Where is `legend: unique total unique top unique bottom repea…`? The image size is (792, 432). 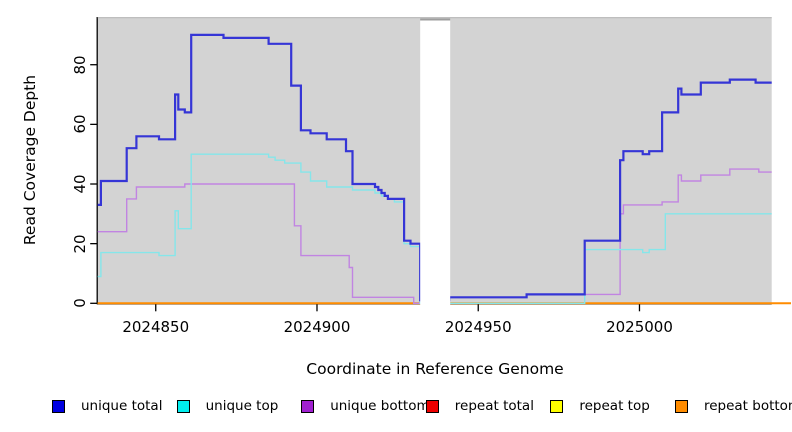 legend: unique total unique top unique bottom repea… is located at coordinates (422, 406).